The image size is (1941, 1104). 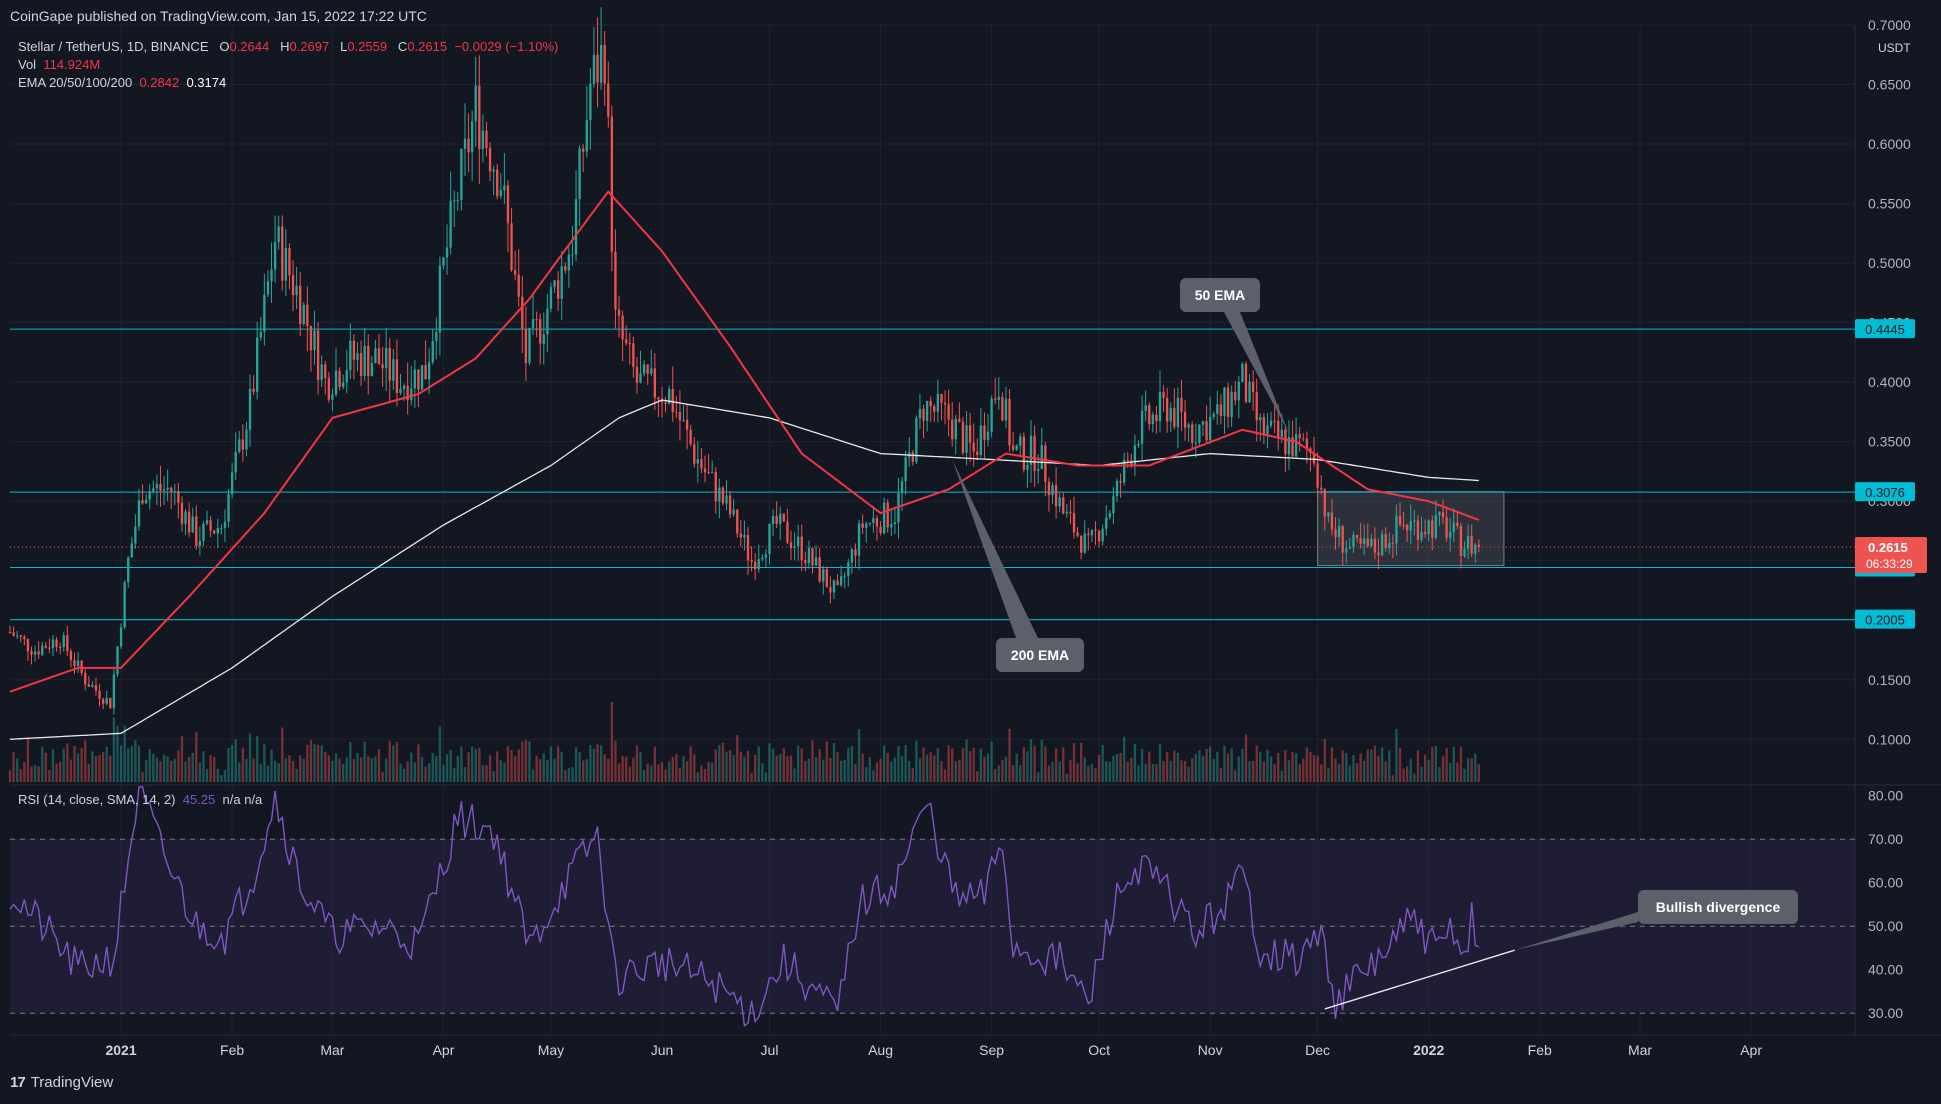 I want to click on tradingview-logo-icon: 17, so click(x=18, y=1082).